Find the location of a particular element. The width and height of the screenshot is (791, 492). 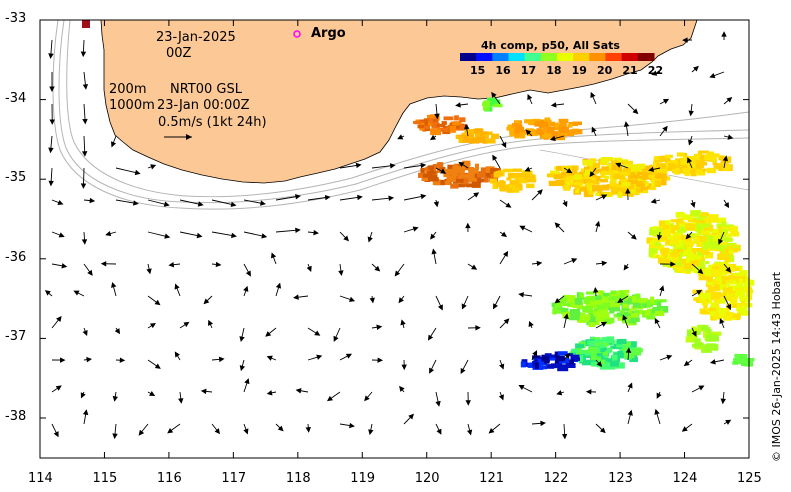

colorbar-title: 4h comp, p50, All Sats is located at coordinates (550, 45).